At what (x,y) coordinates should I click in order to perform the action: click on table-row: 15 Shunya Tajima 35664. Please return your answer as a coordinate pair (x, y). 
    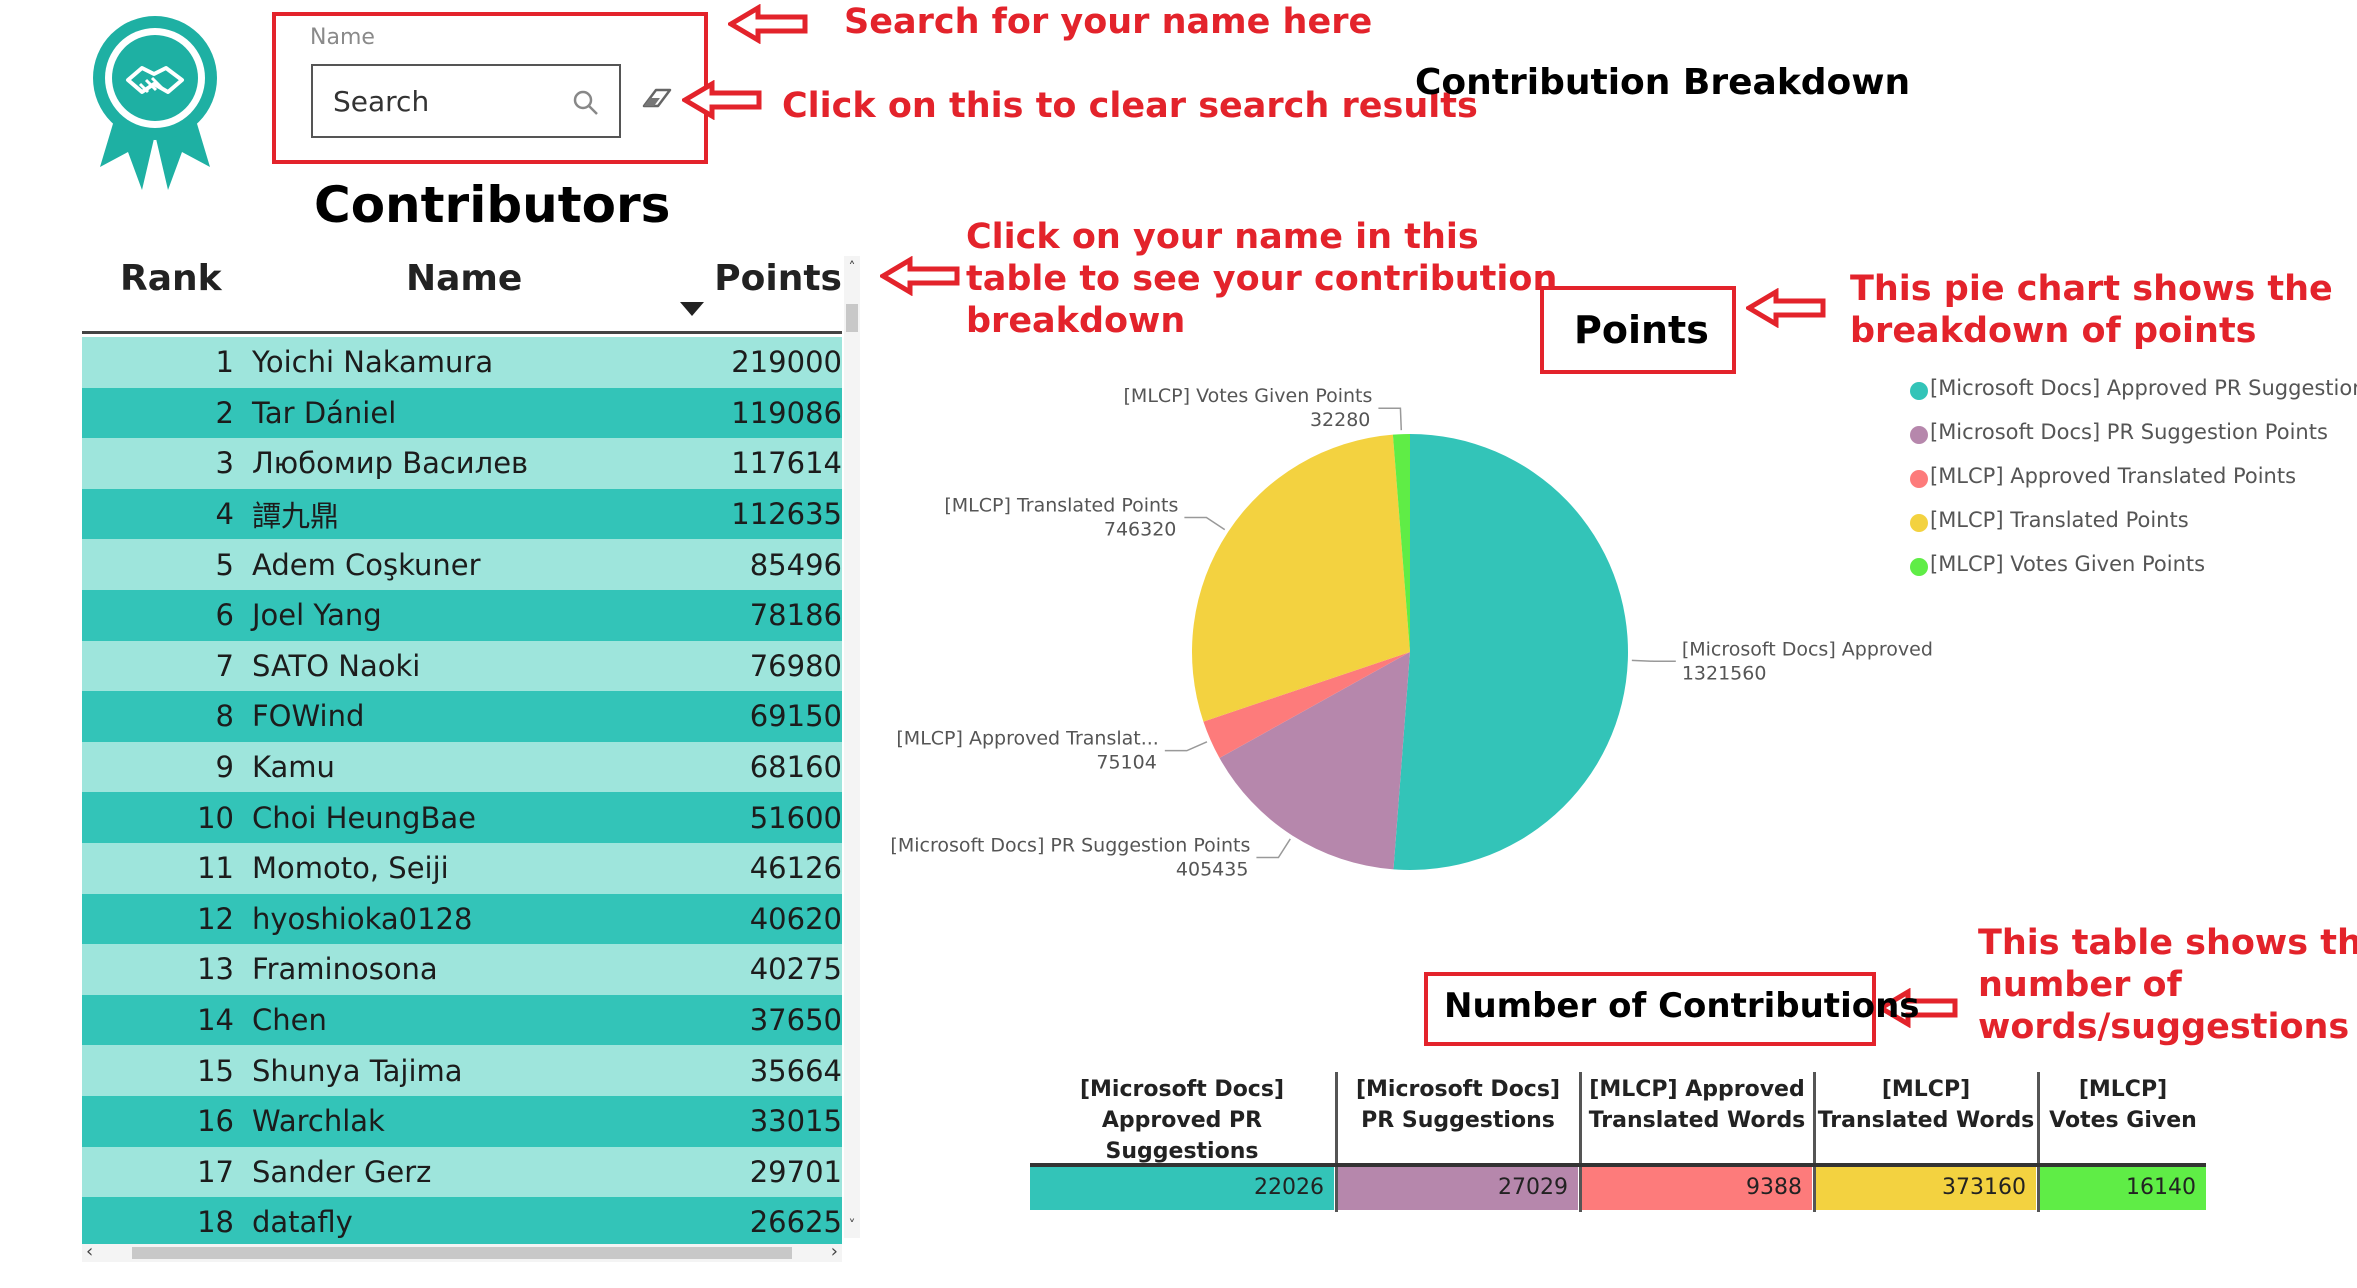
    Looking at the image, I should click on (462, 1070).